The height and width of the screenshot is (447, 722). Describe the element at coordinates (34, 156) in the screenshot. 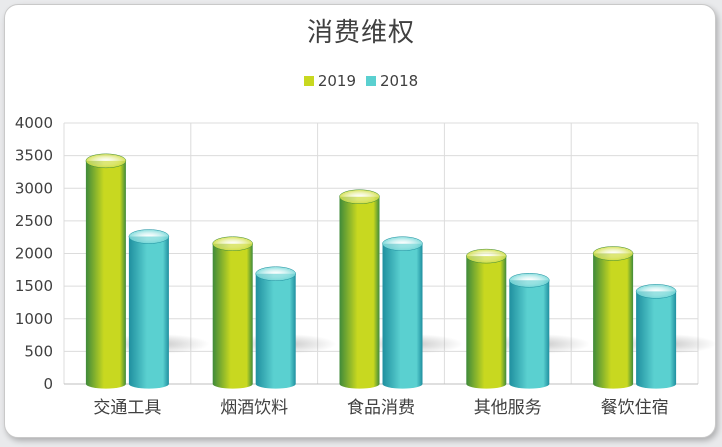

I see `y-tick-label-7: 3500` at that location.